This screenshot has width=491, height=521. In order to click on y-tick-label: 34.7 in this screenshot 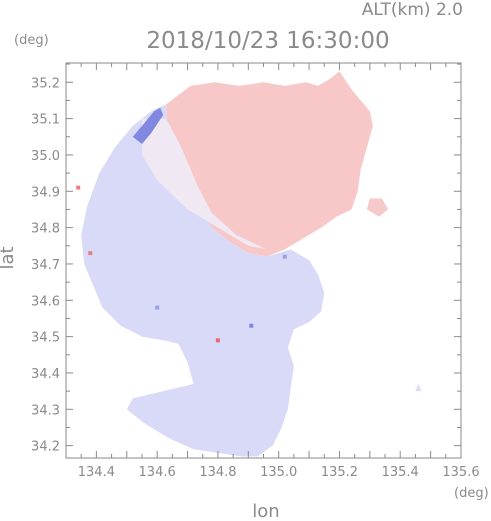, I will do `click(45, 265)`.